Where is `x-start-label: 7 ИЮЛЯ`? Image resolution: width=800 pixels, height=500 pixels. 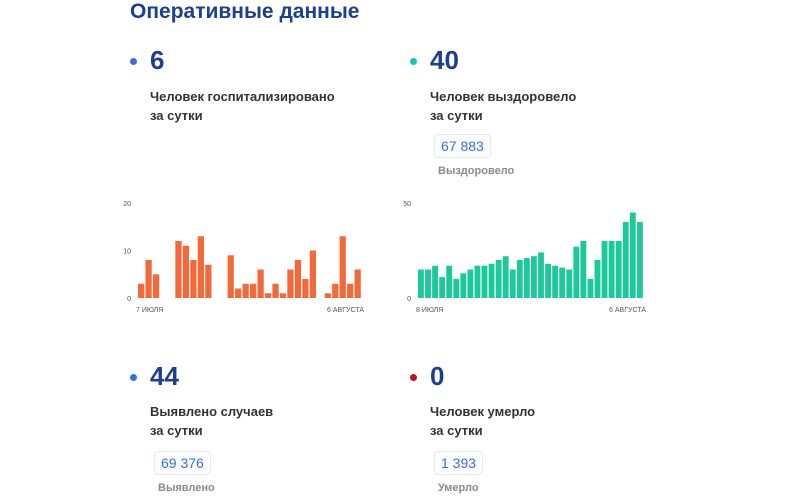 x-start-label: 7 ИЮЛЯ is located at coordinates (149, 310).